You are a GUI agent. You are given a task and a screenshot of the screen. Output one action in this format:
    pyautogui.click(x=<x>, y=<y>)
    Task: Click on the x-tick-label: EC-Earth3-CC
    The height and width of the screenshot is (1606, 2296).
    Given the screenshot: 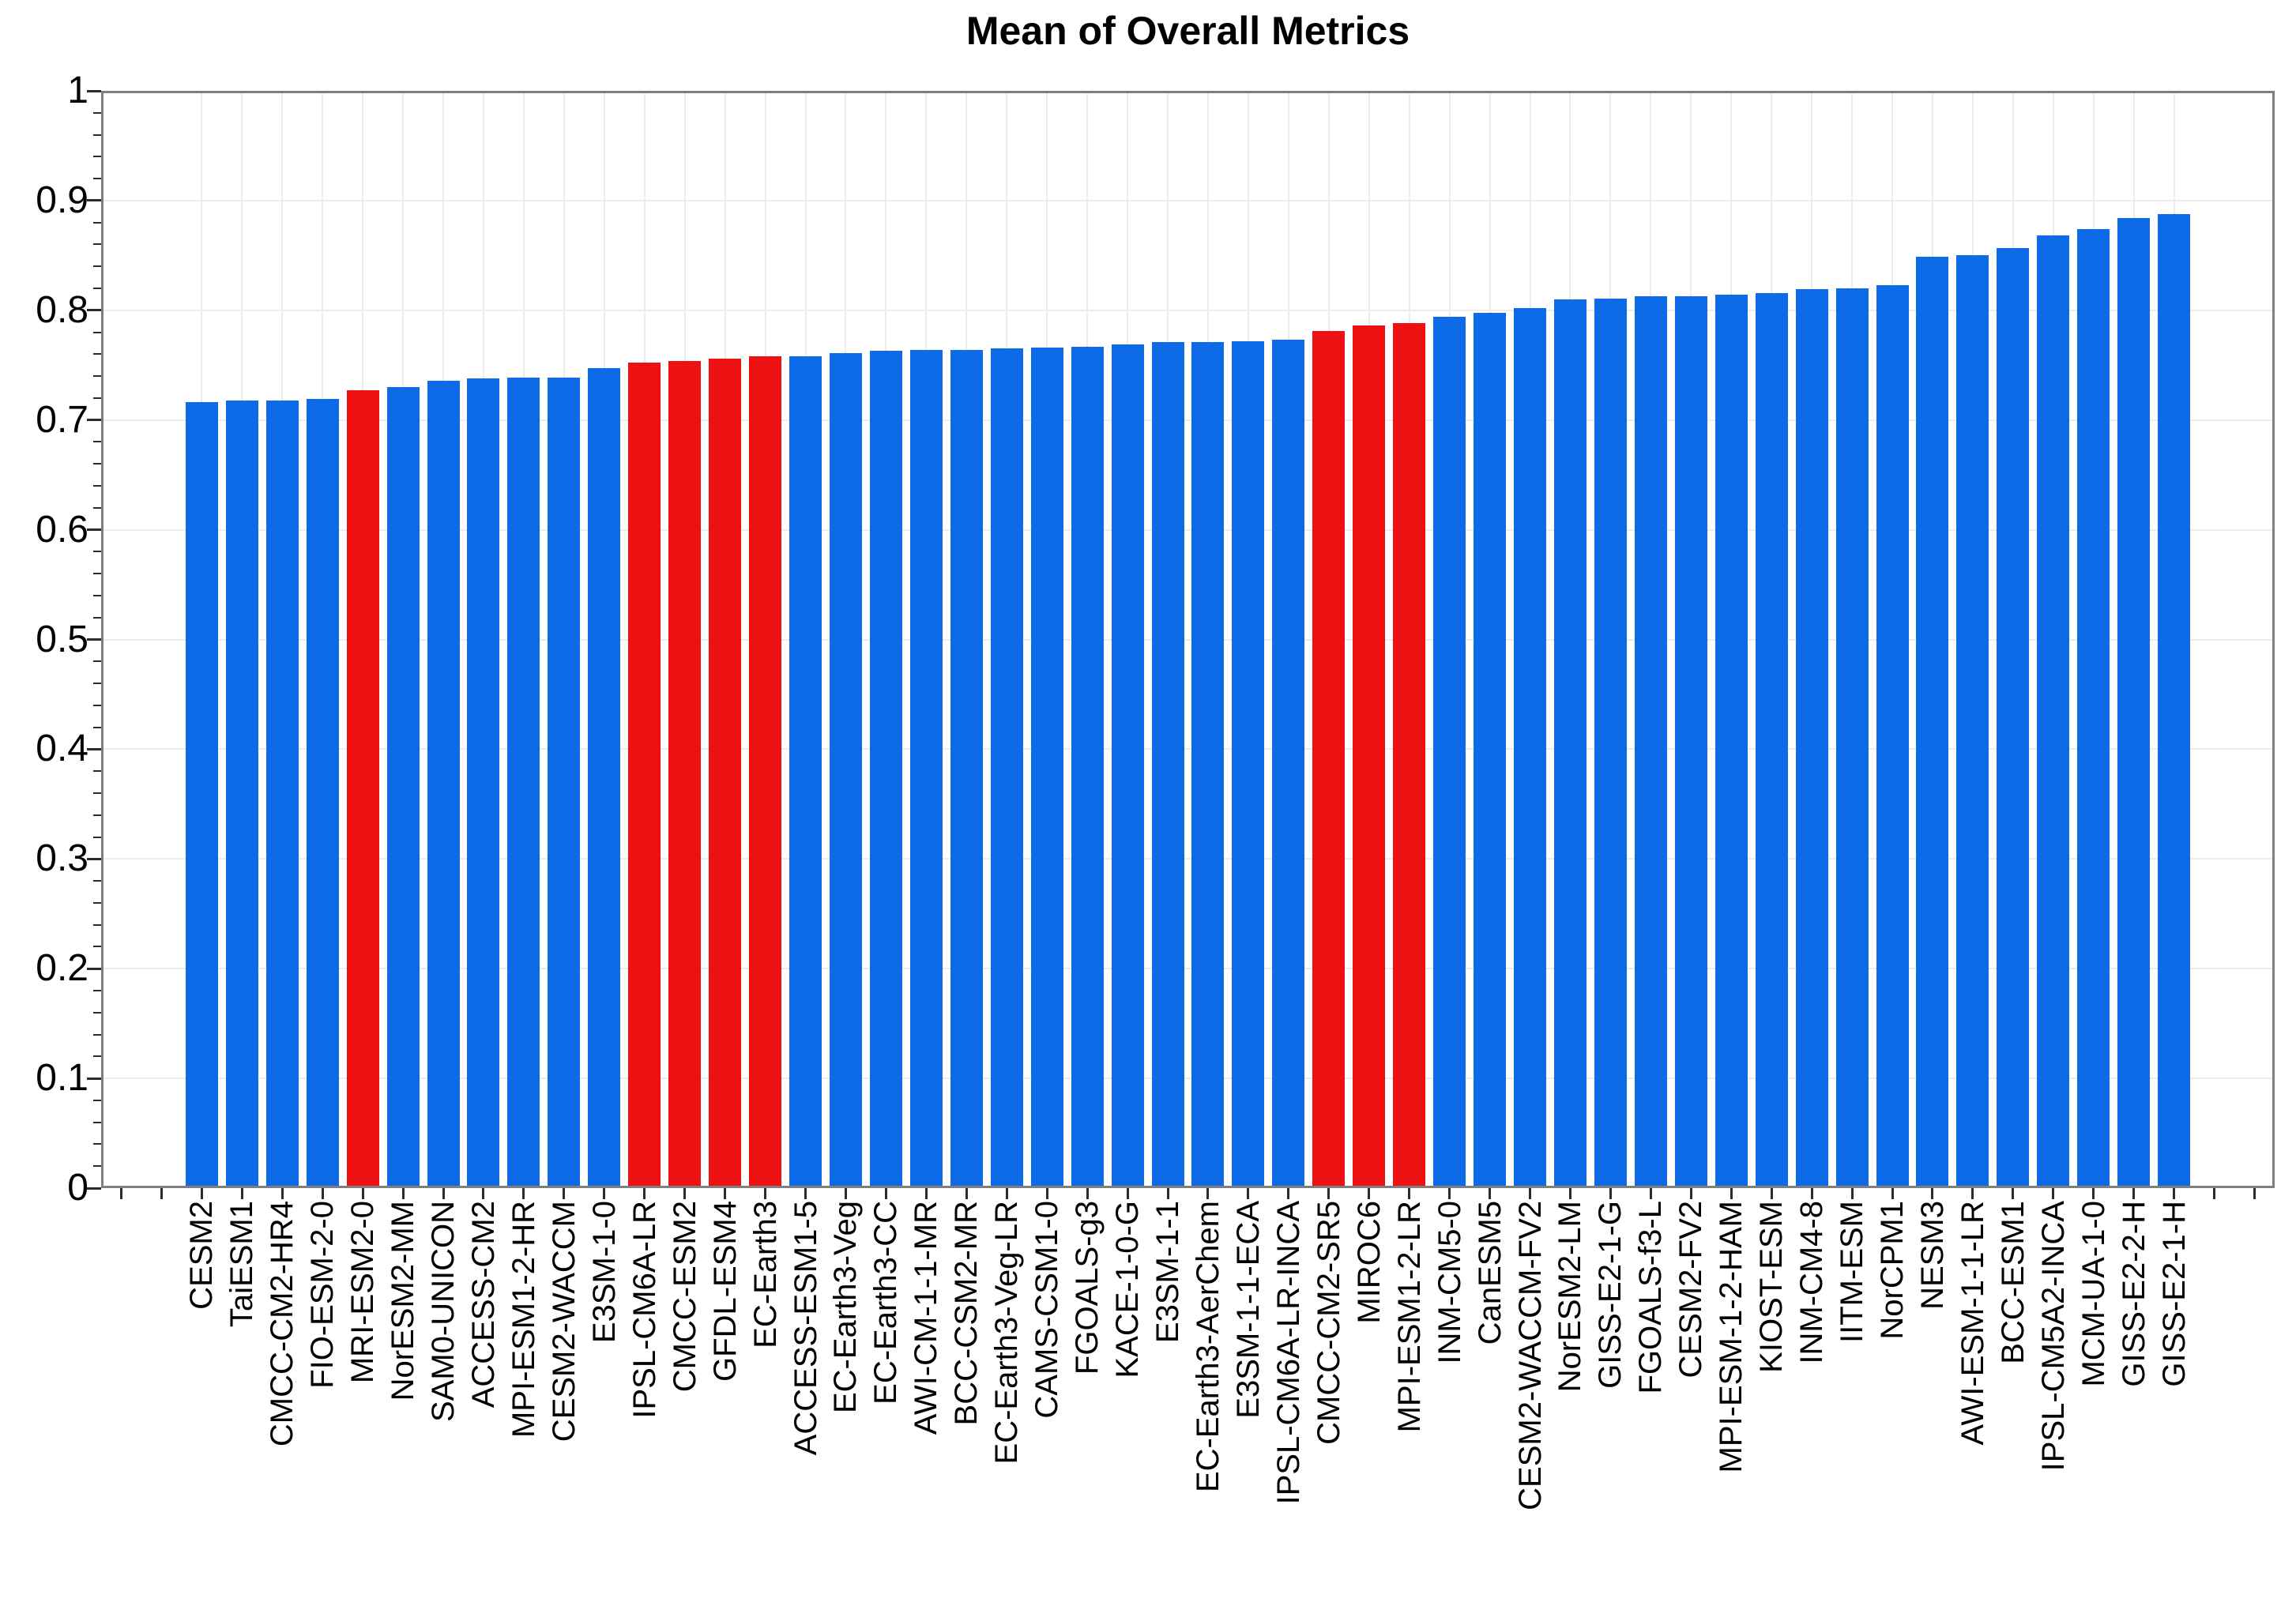 What is the action you would take?
    pyautogui.click(x=886, y=1303)
    